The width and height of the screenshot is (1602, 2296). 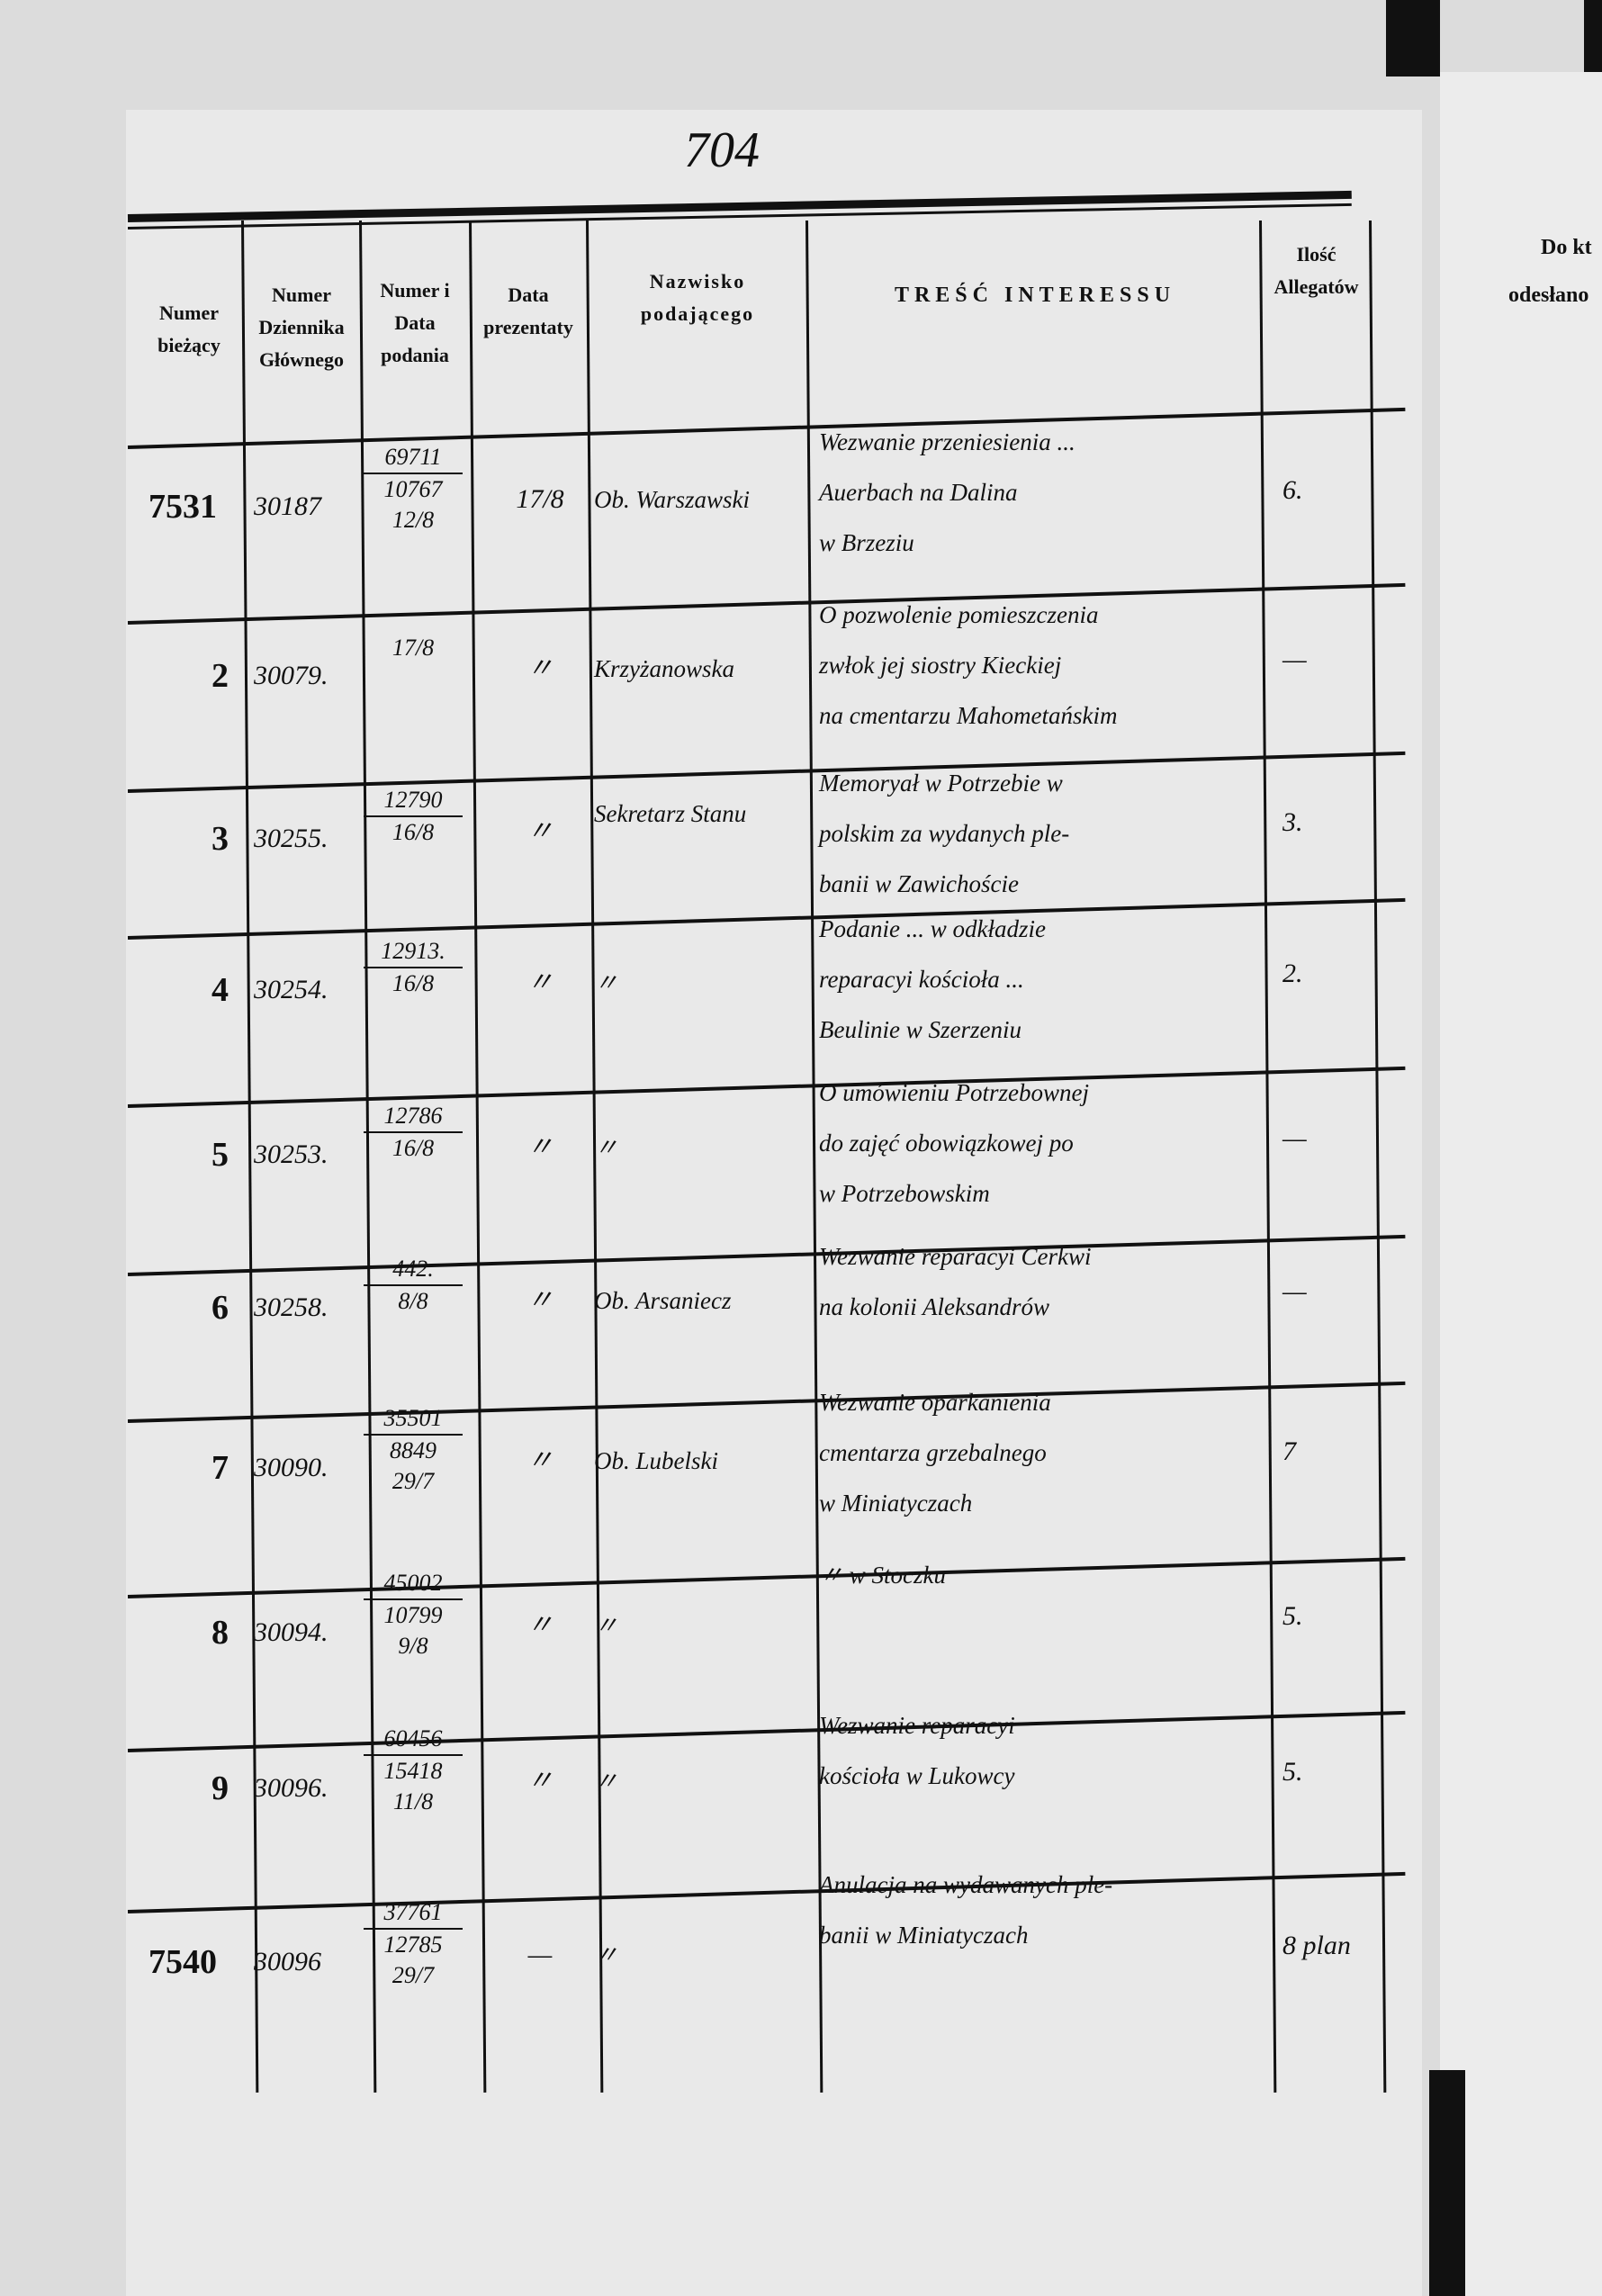 What do you see at coordinates (413, 1913) in the screenshot?
I see `submission-value: 37761` at bounding box center [413, 1913].